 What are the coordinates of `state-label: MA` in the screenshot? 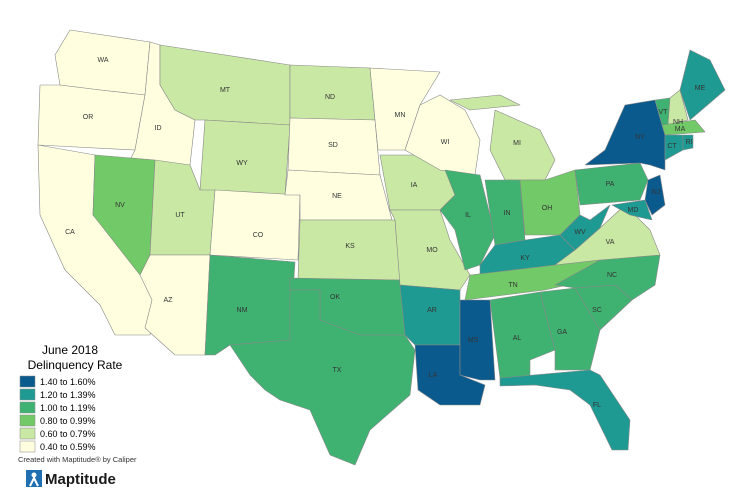 It's located at (680, 129).